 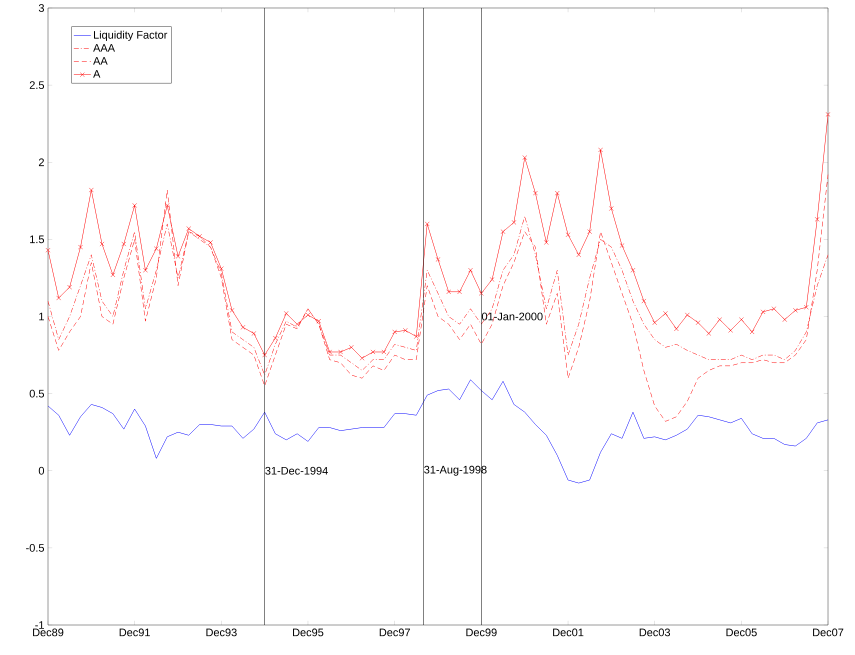 What do you see at coordinates (96, 74) in the screenshot?
I see `legend-label: A` at bounding box center [96, 74].